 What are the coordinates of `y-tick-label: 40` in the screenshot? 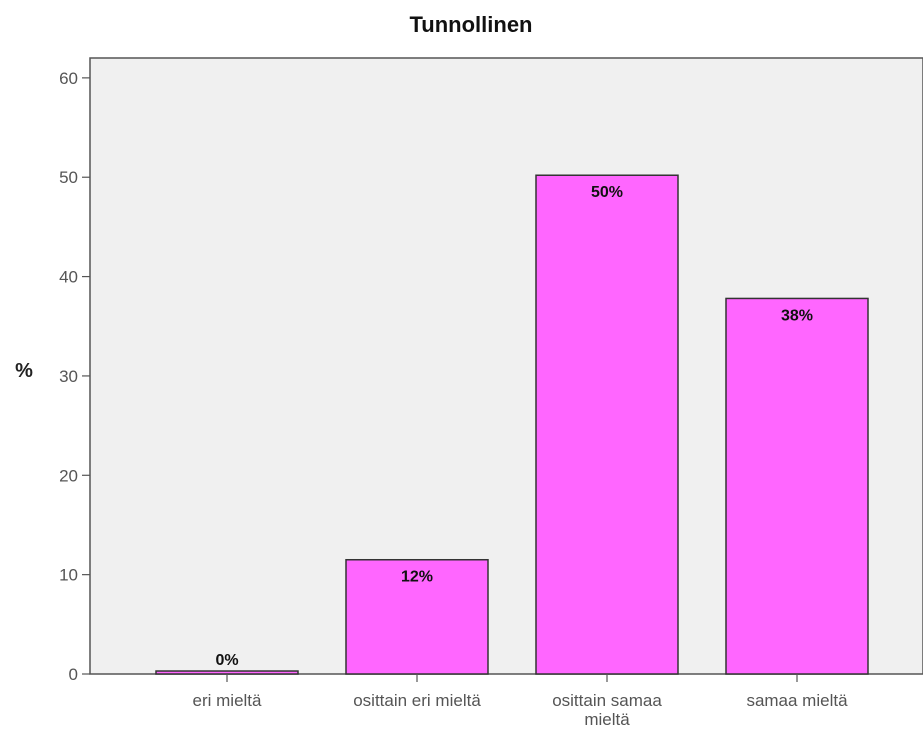 It's located at (68, 277).